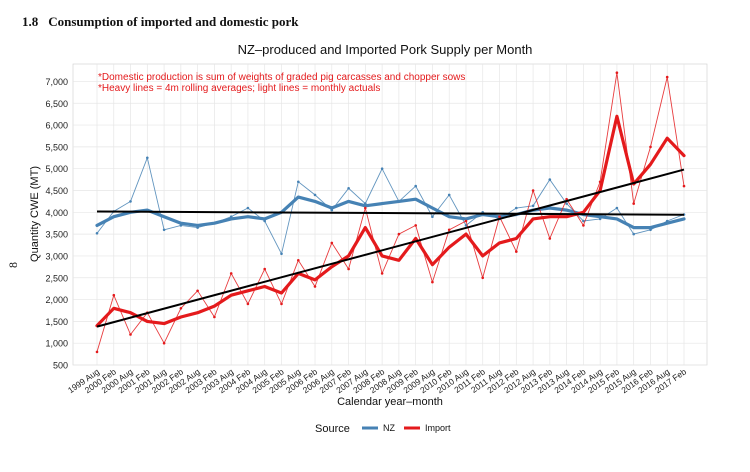 The height and width of the screenshot is (472, 750). I want to click on section-number: 1.8, so click(30, 21).